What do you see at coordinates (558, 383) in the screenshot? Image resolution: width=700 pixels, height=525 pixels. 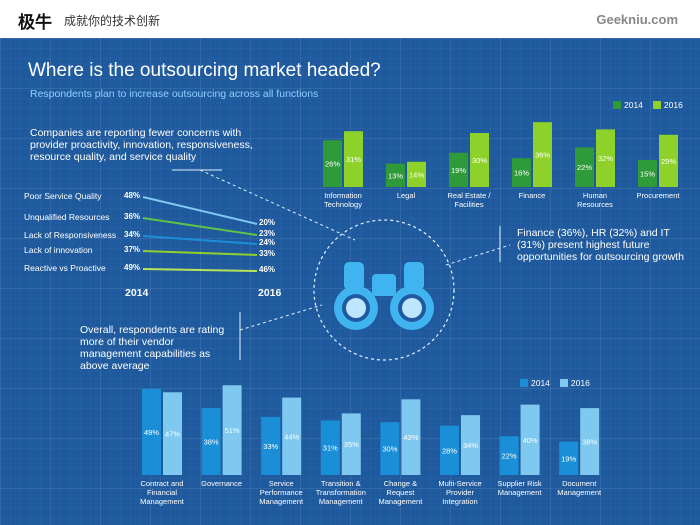 I see `bottom-chart-legend: 2014 2016` at bounding box center [558, 383].